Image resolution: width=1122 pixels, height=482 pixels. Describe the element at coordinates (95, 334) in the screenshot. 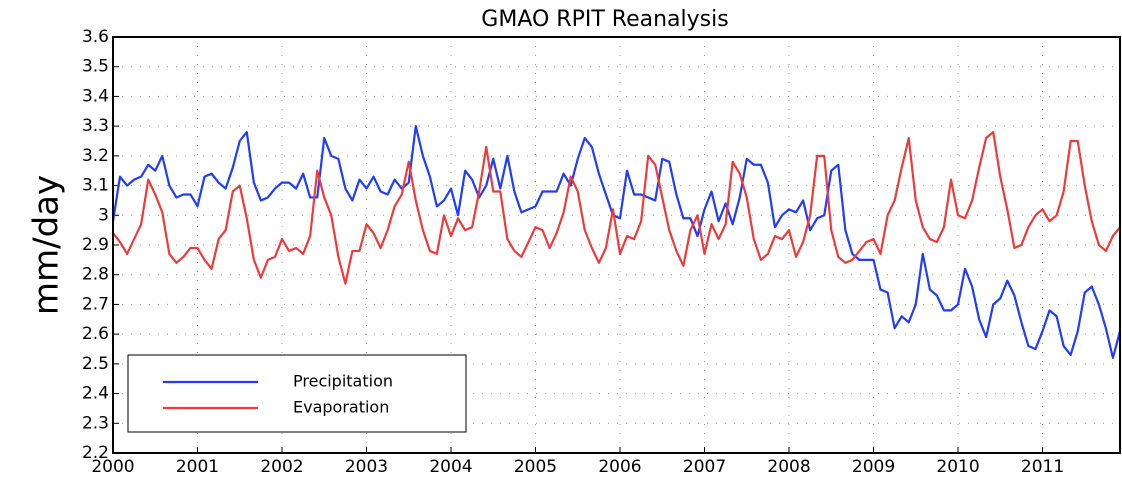

I see `y-tick-label: 2.6` at that location.